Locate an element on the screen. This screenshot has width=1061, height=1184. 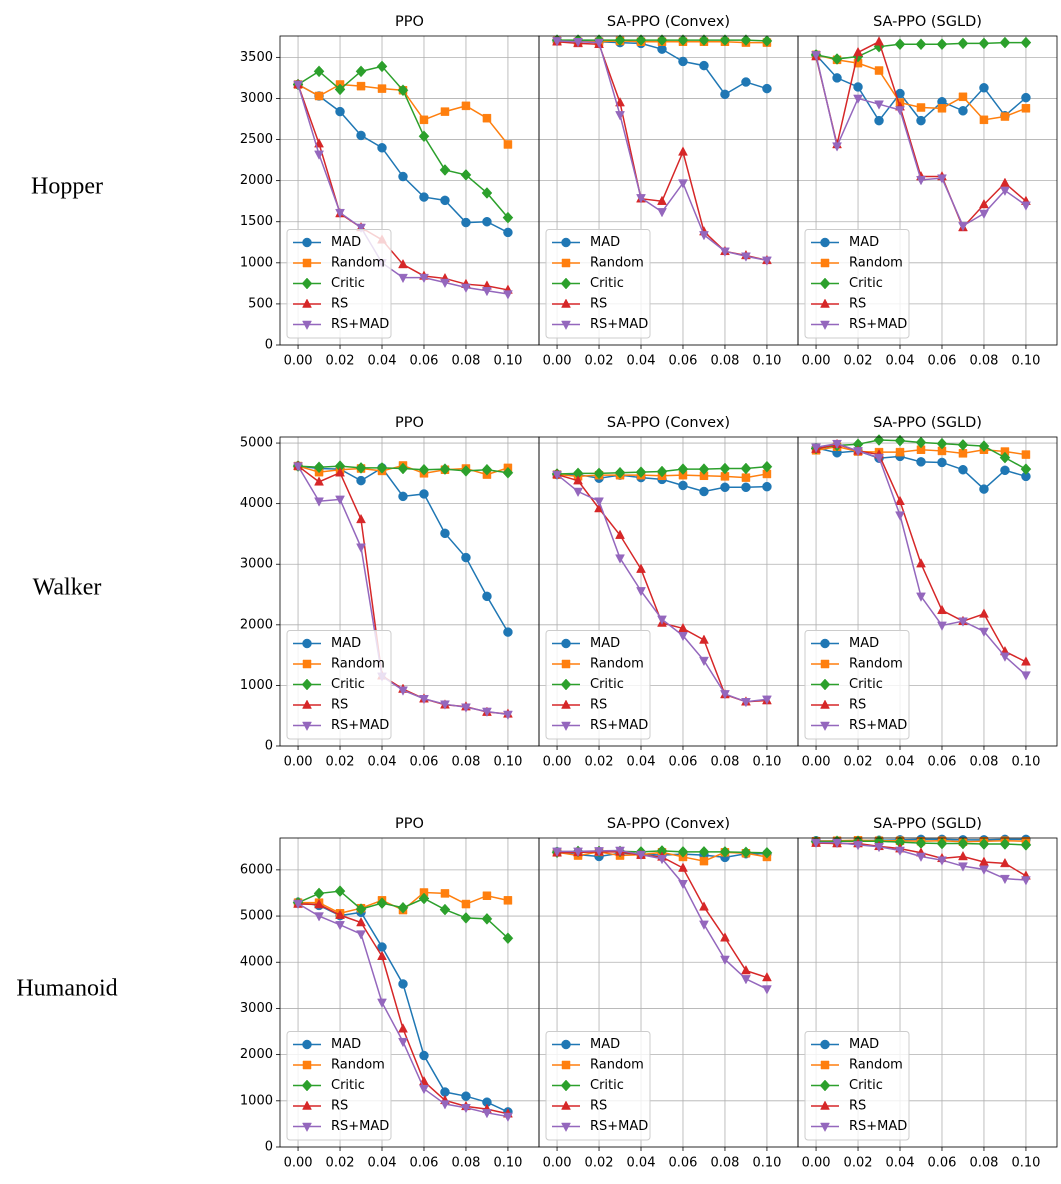
legend-label: Random is located at coordinates (358, 263).